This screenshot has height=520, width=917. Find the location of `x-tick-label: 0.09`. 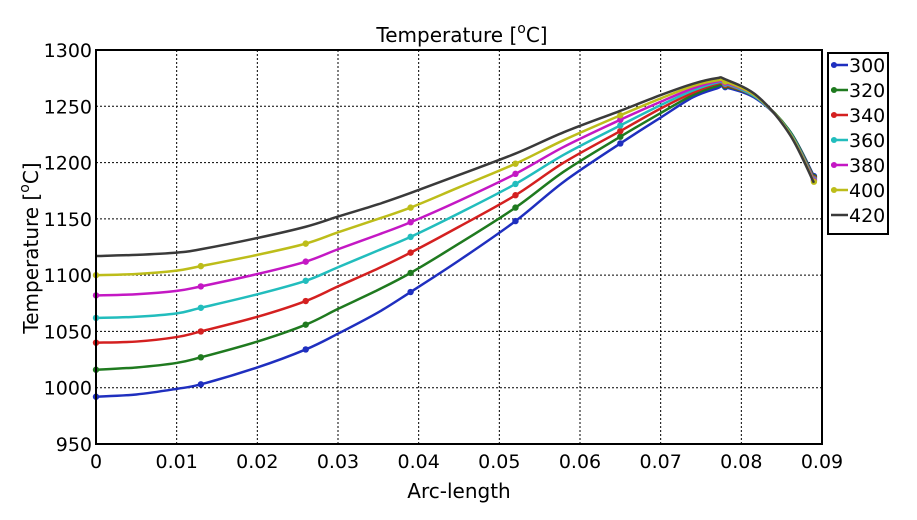

x-tick-label: 0.09 is located at coordinates (822, 462).